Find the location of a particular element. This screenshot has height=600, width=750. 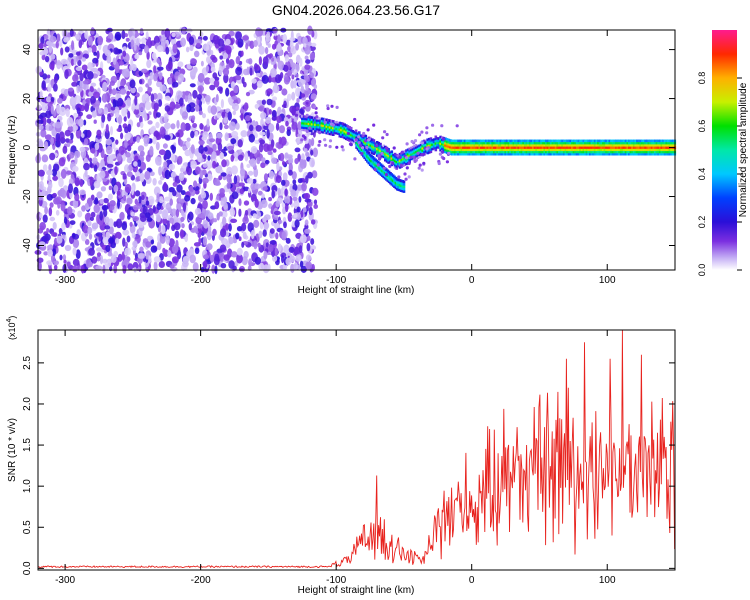

x-tick-label: 0 is located at coordinates (472, 280).